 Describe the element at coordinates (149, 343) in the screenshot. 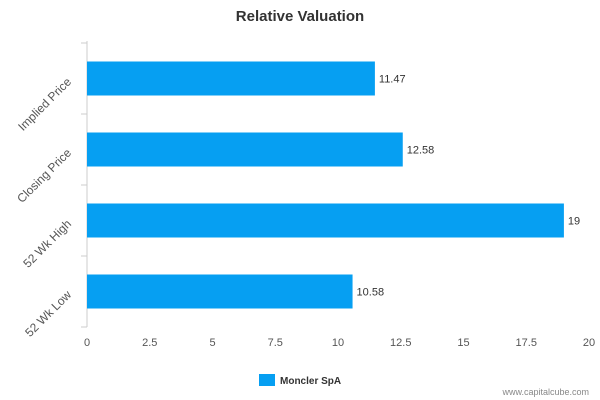

I see `x-tick-label: 2.5` at that location.